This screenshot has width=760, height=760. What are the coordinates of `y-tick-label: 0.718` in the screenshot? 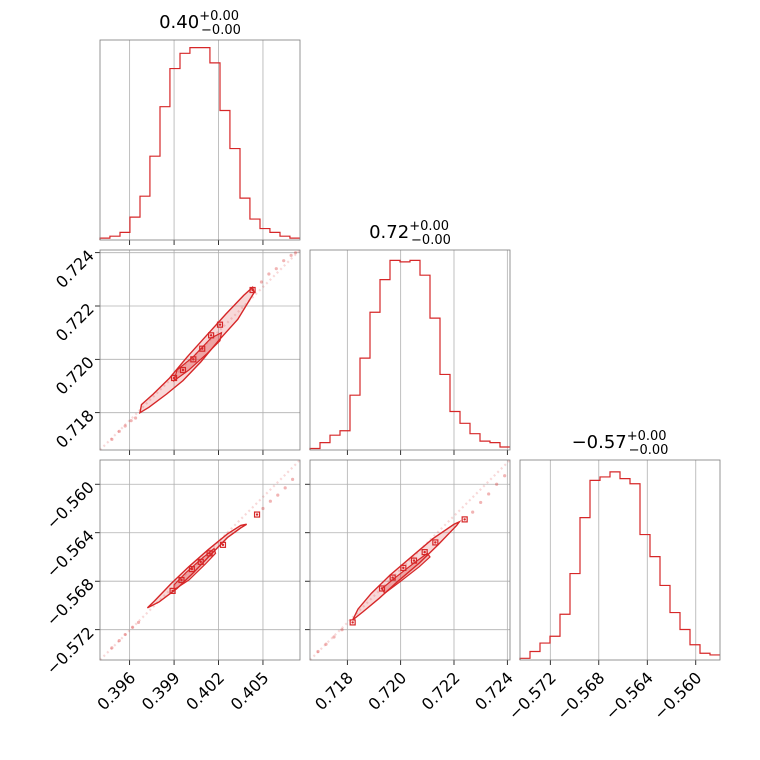 It's located at (75, 429).